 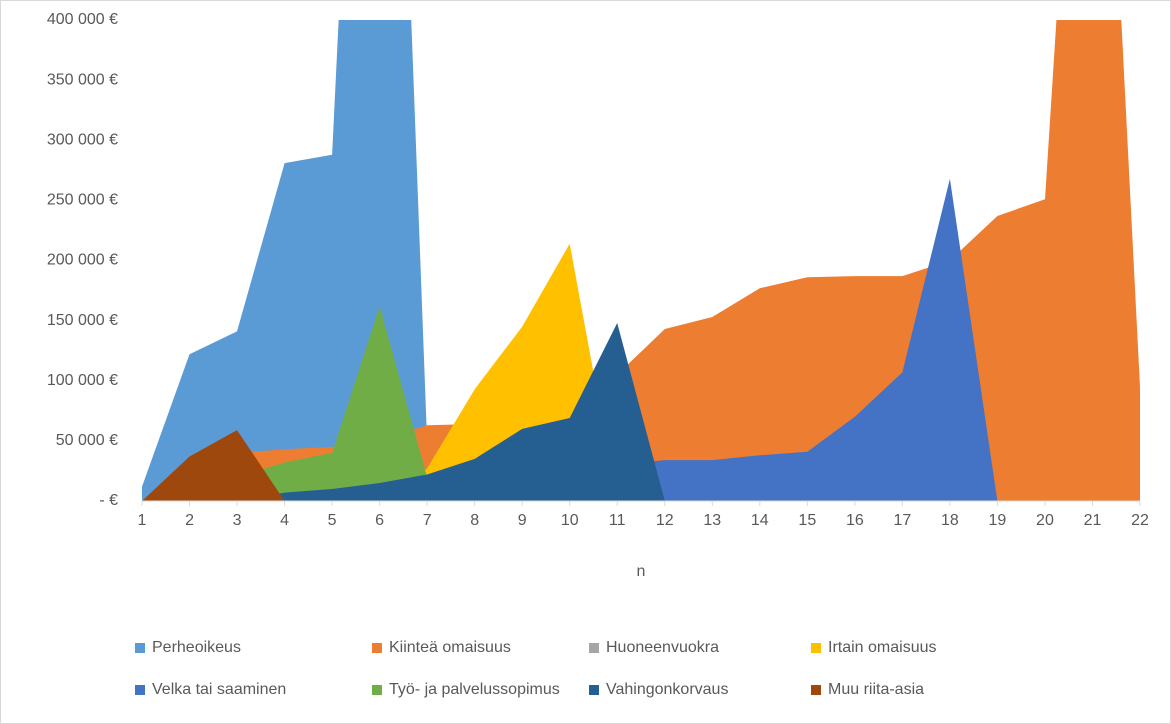 What do you see at coordinates (284, 520) in the screenshot?
I see `x-tick-label: 4` at bounding box center [284, 520].